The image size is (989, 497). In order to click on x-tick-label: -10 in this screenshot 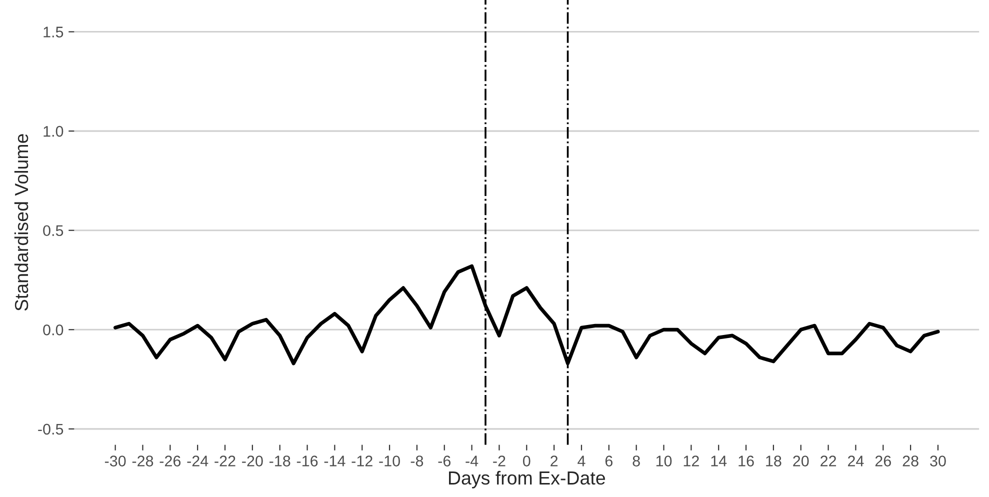, I will do `click(389, 461)`.